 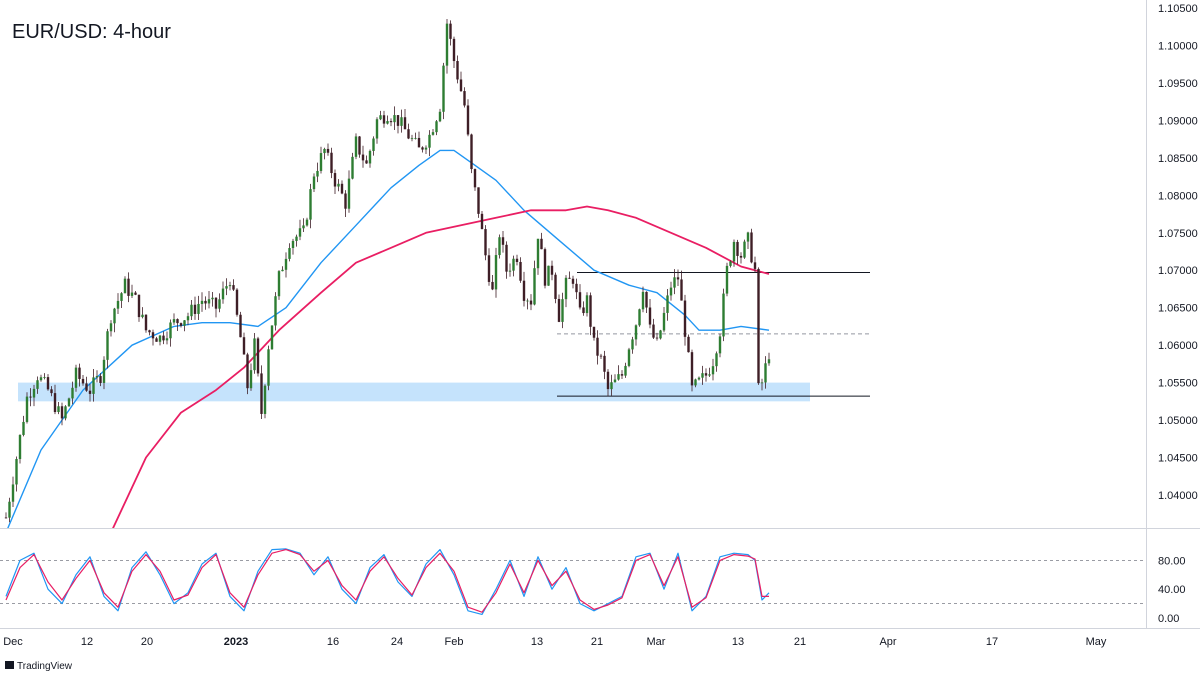 What do you see at coordinates (1178, 159) in the screenshot?
I see `price-tick-label: 1.08500` at bounding box center [1178, 159].